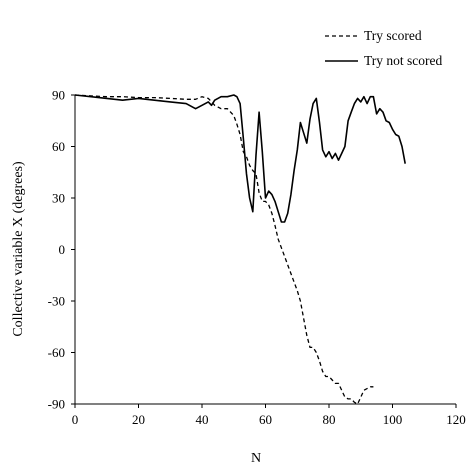 The width and height of the screenshot is (474, 474). I want to click on y-tick-label: 90, so click(58, 95).